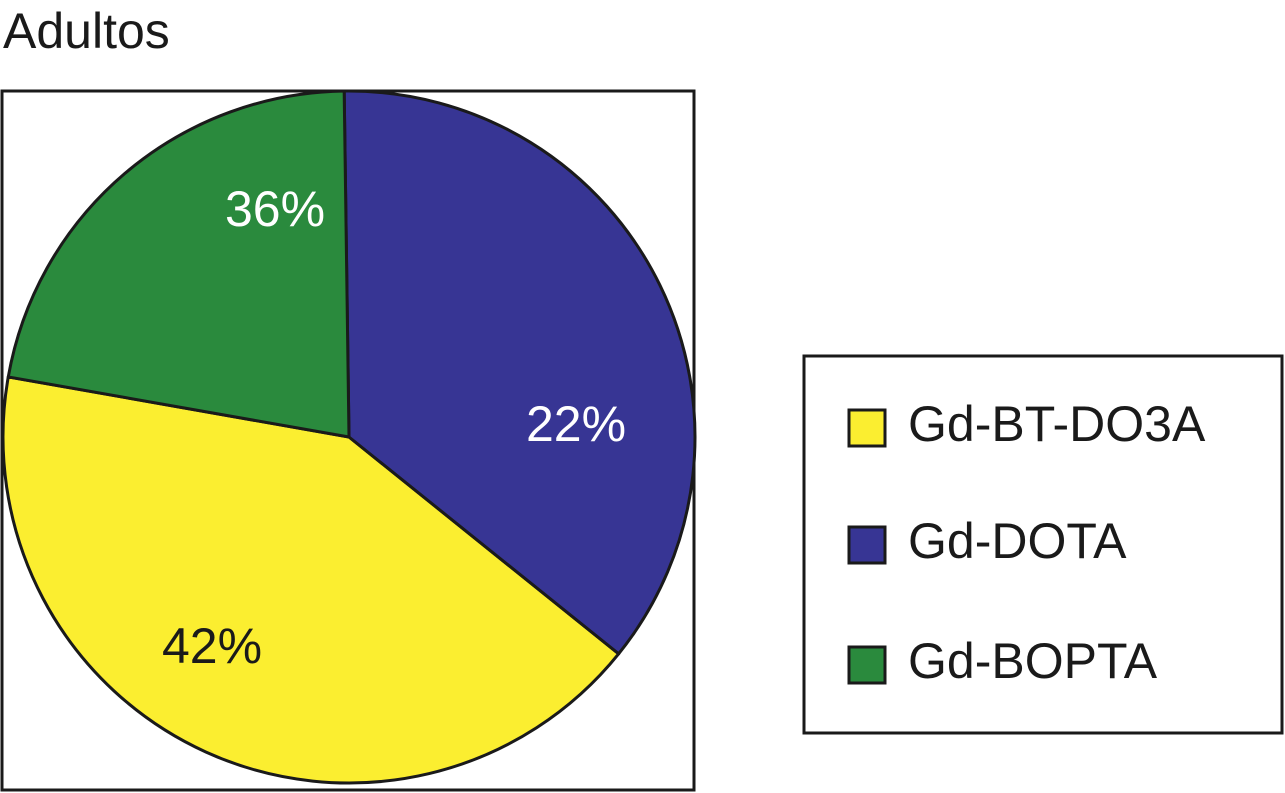 The height and width of the screenshot is (793, 1285). Describe the element at coordinates (867, 665) in the screenshot. I see `legend-swatch-gd-bopta` at that location.